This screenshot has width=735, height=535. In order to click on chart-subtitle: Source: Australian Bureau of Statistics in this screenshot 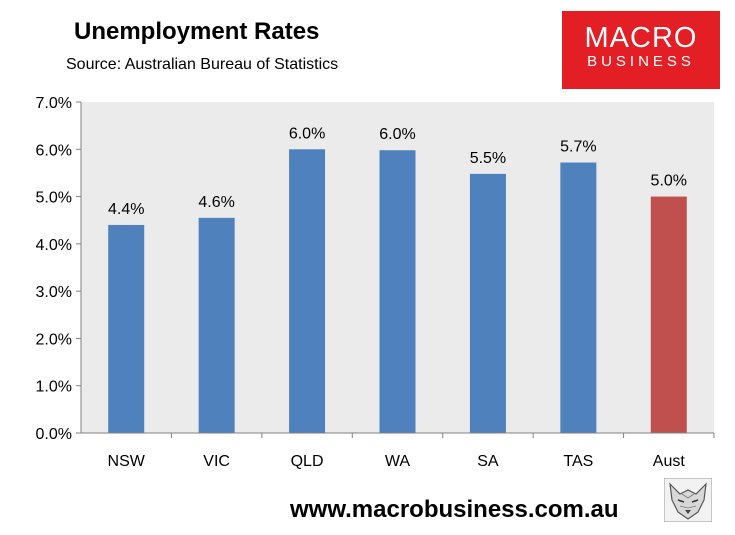, I will do `click(202, 64)`.